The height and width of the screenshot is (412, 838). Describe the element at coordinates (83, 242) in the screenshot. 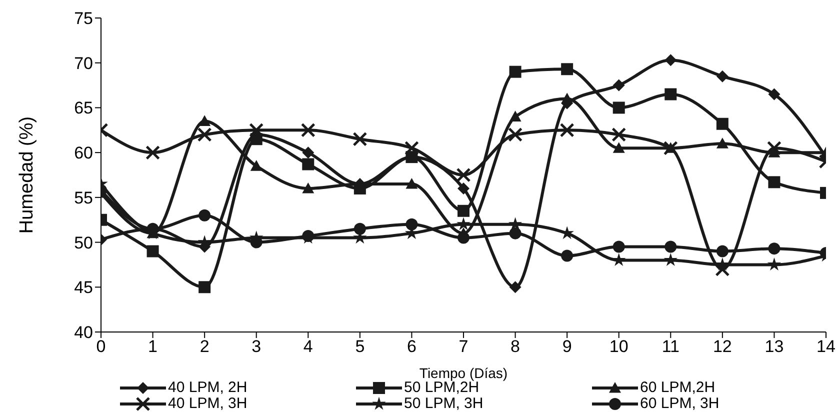

I see `y-tick-label: 50` at that location.